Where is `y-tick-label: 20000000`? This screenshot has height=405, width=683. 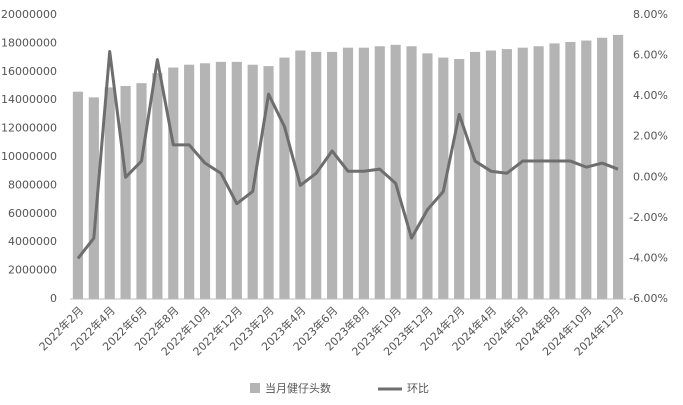 y-tick-label: 20000000 is located at coordinates (29, 14).